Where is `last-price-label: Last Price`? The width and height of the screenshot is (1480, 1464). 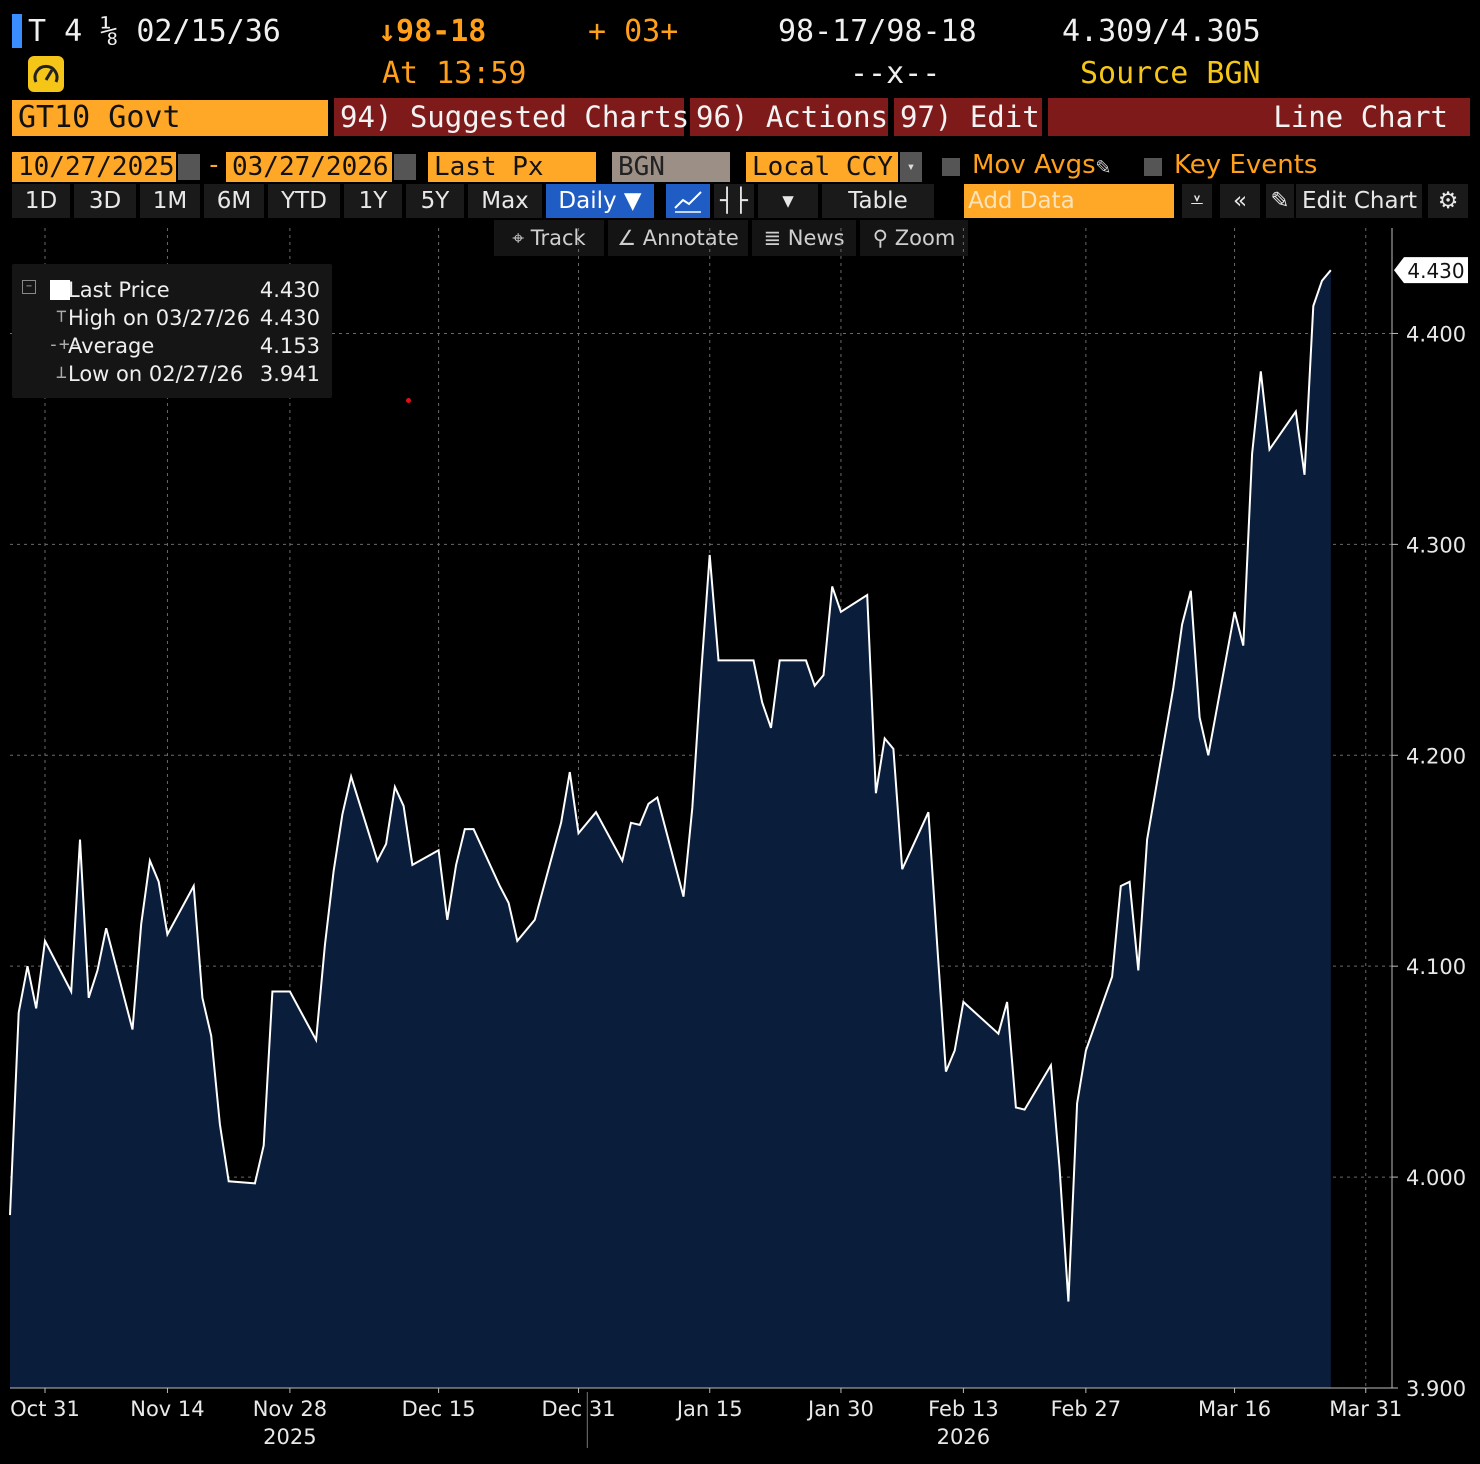
last-price-label: Last Price is located at coordinates (119, 290).